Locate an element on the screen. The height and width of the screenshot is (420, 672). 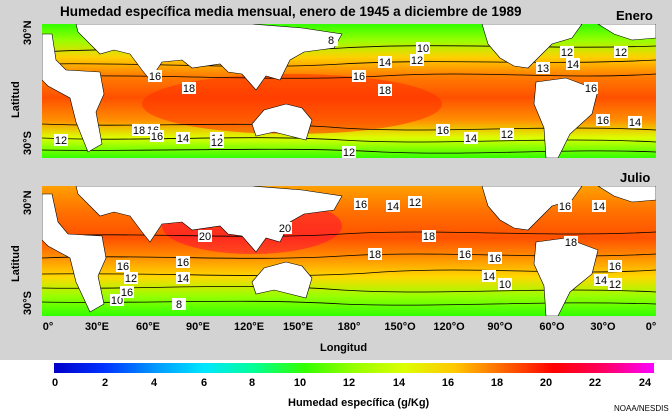
colorbar-title: Humedad específica (g/Kg) is located at coordinates (359, 403).